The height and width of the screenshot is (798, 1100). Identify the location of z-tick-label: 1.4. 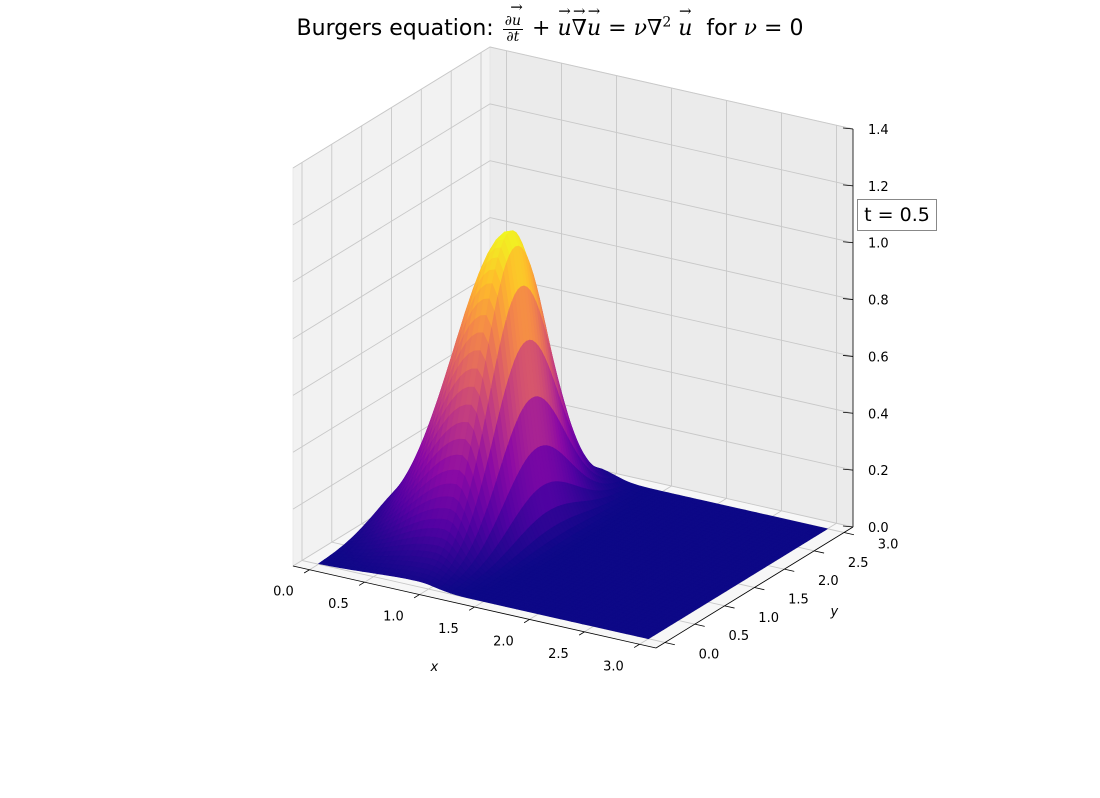
(878, 130).